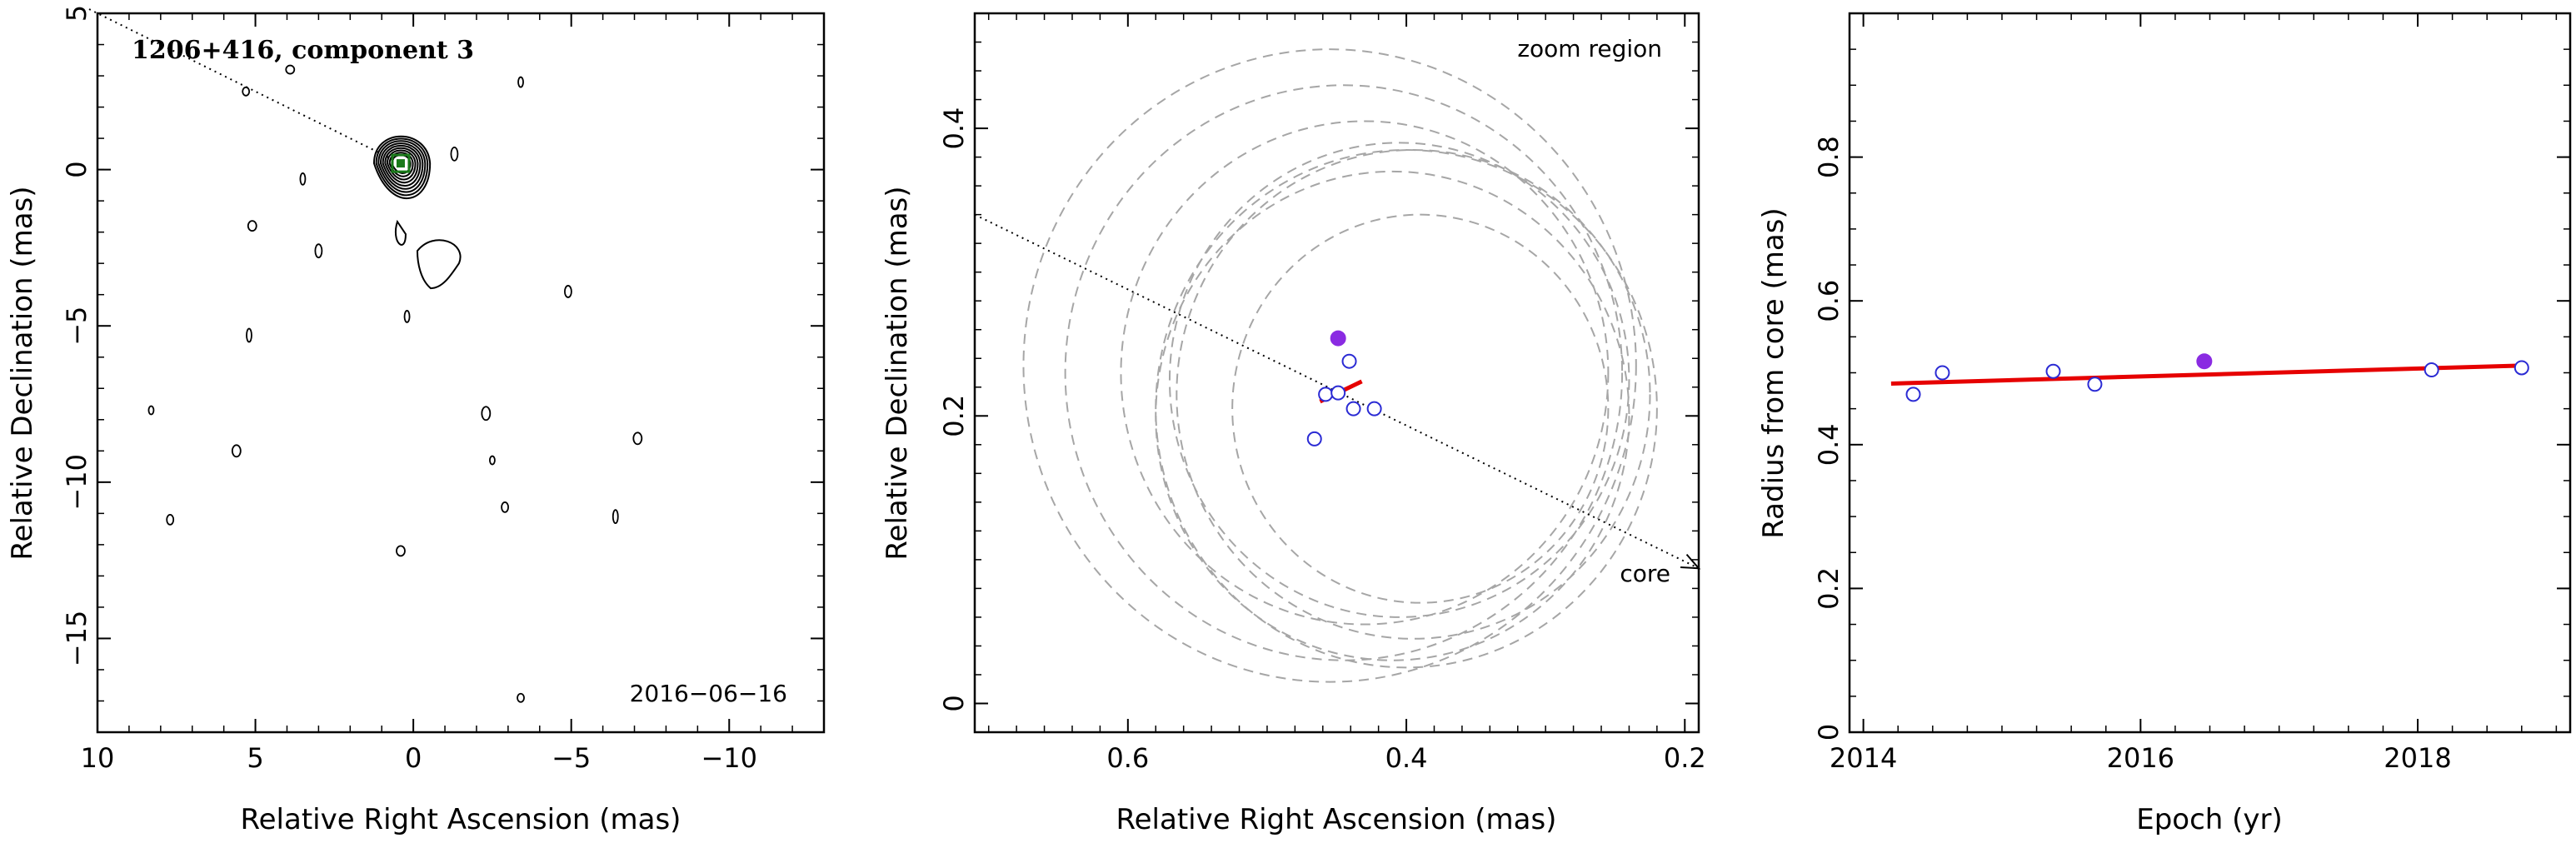 The width and height of the screenshot is (2576, 843). What do you see at coordinates (76, 326) in the screenshot?
I see `y-tick-label: −5` at bounding box center [76, 326].